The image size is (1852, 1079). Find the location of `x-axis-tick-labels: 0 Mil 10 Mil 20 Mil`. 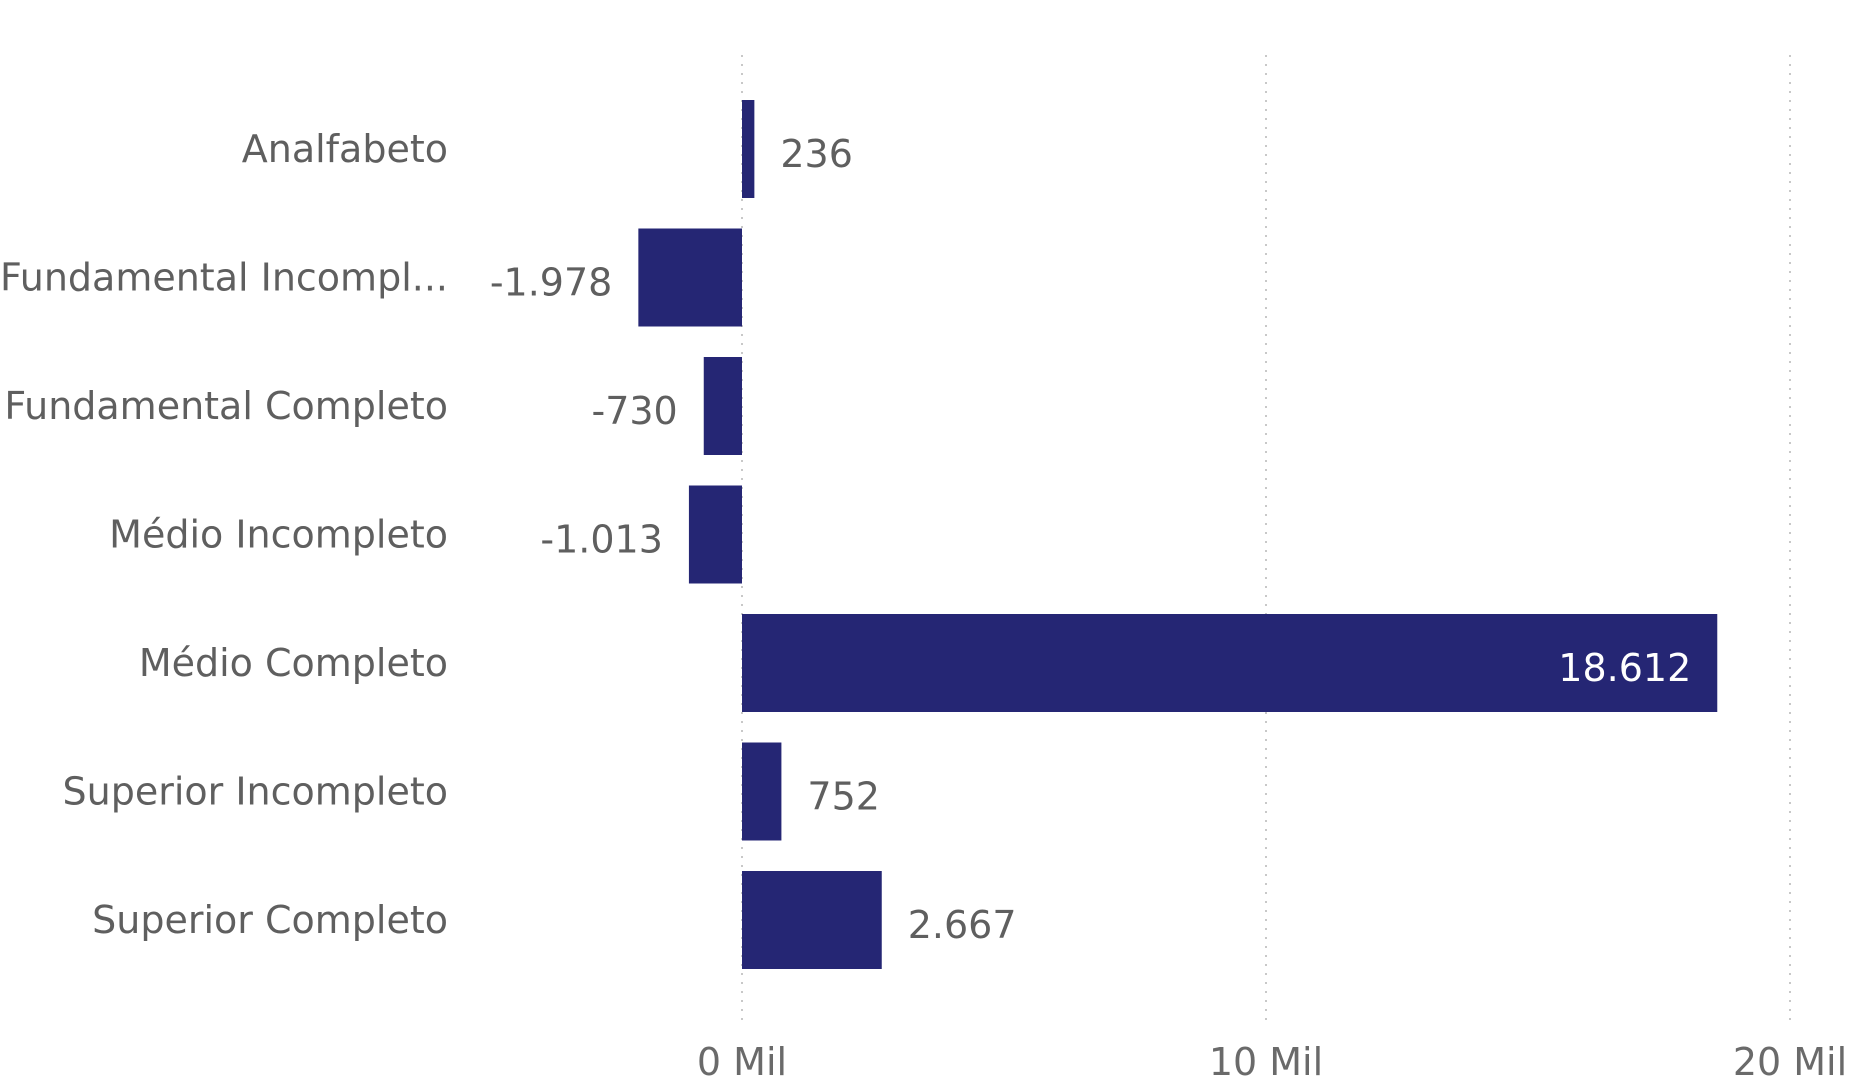

x-axis-tick-labels: 0 Mil 10 Mil 20 Mil is located at coordinates (1272, 1059).